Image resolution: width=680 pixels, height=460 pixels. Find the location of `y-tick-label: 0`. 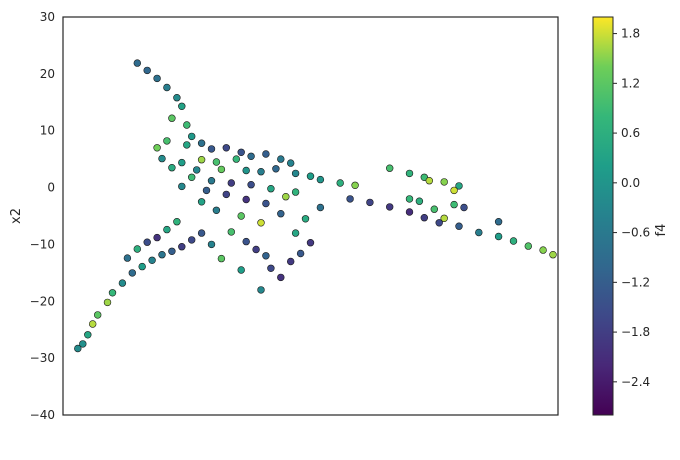

y-tick-label: 0 is located at coordinates (51, 188).